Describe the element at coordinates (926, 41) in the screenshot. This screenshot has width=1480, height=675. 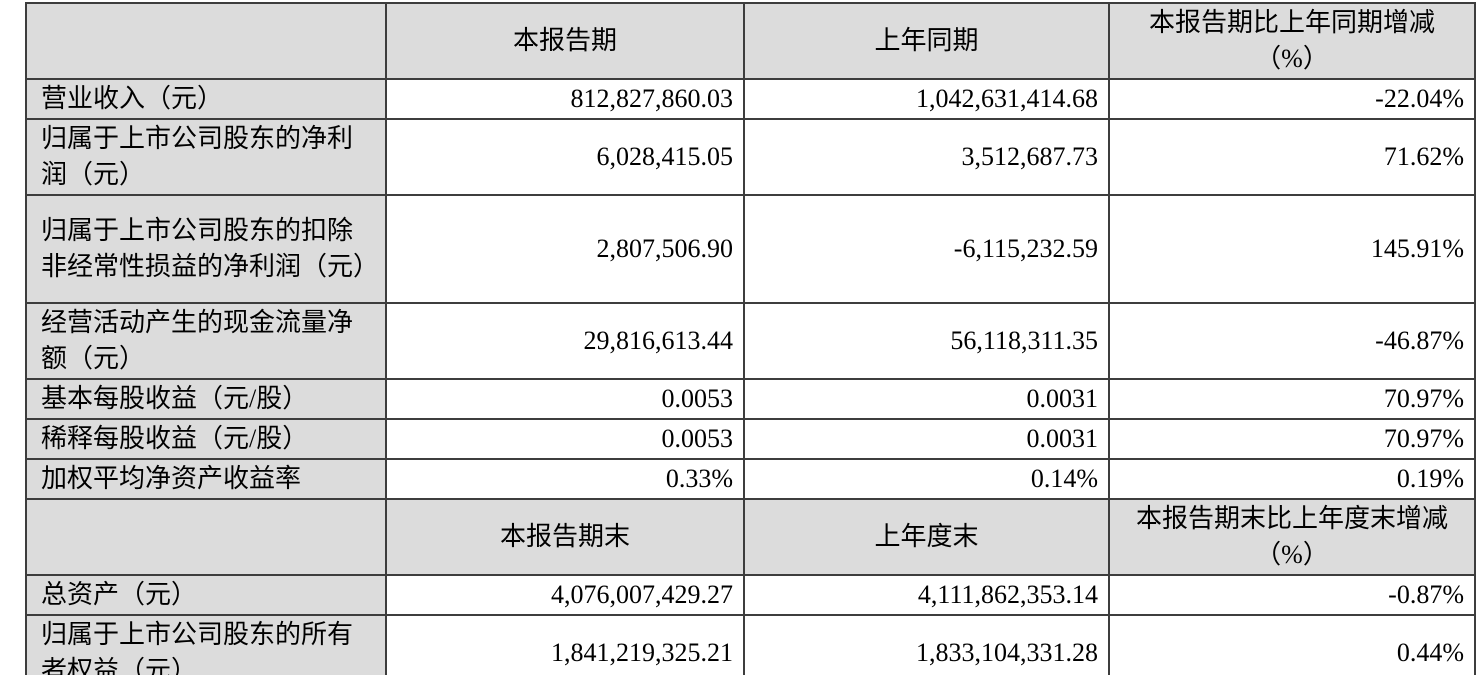
I see `header-prior-period: 上年同期` at that location.